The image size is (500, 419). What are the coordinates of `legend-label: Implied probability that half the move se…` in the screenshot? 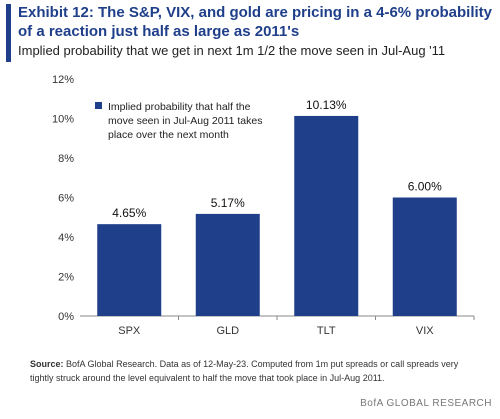 It's located at (185, 121).